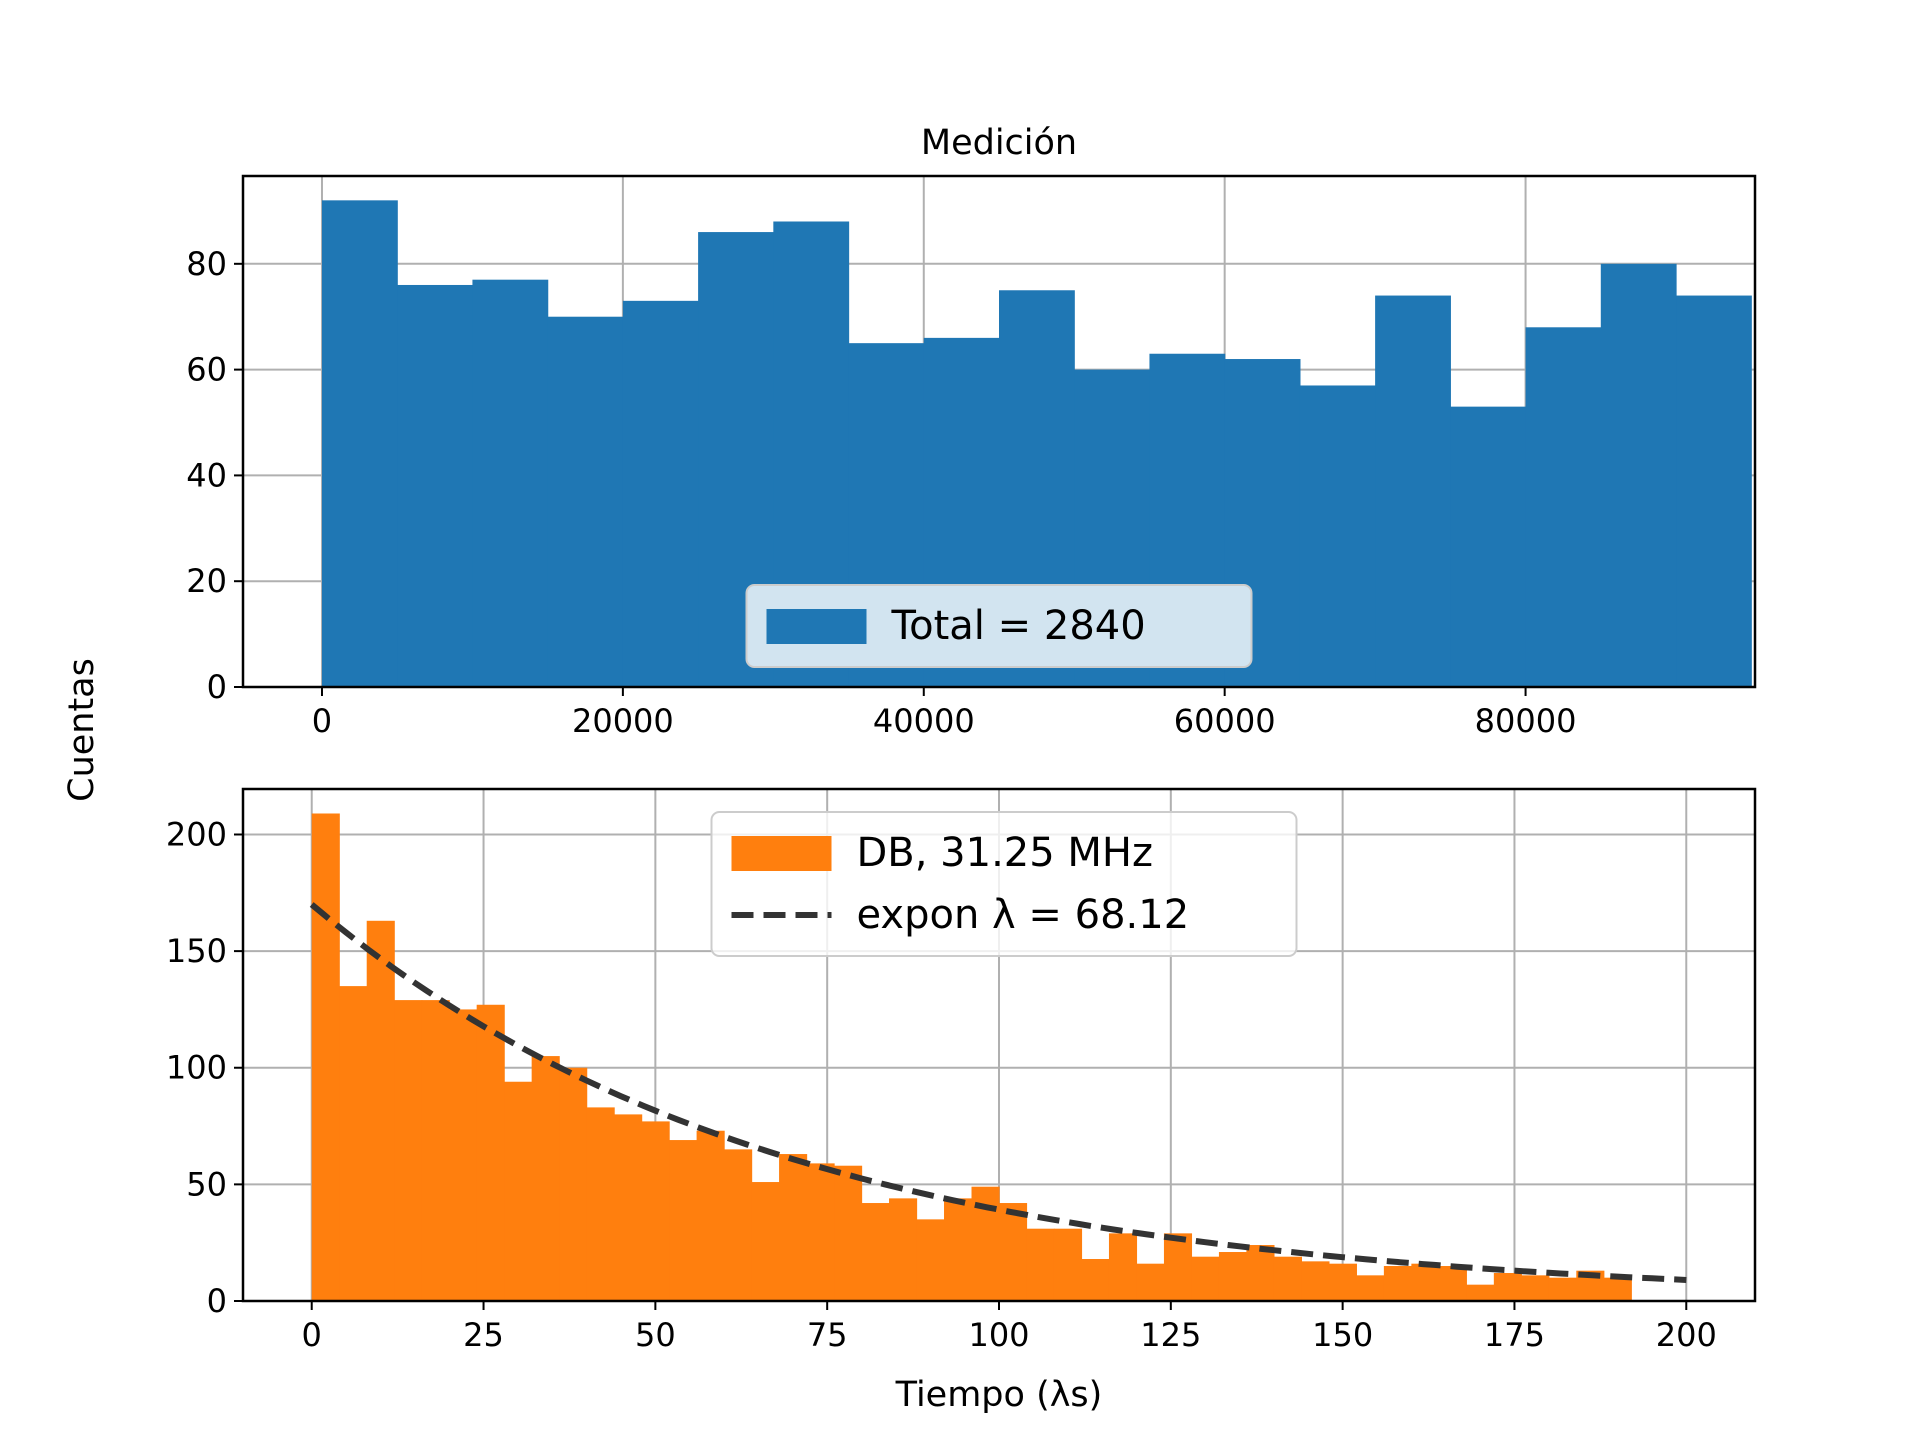 The width and height of the screenshot is (1920, 1440). I want to click on top-y-ticks: 0 20 40 60 80, so click(214, 475).